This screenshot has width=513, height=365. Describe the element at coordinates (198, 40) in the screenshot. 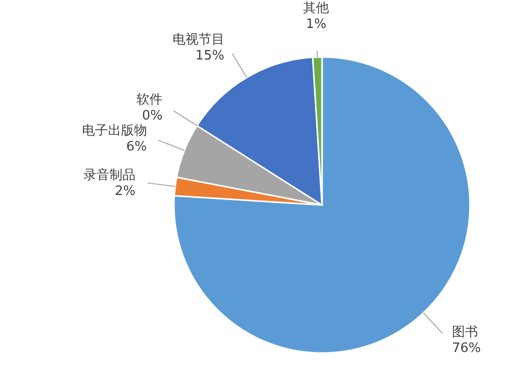

I see `slice-label: 电视节目` at that location.